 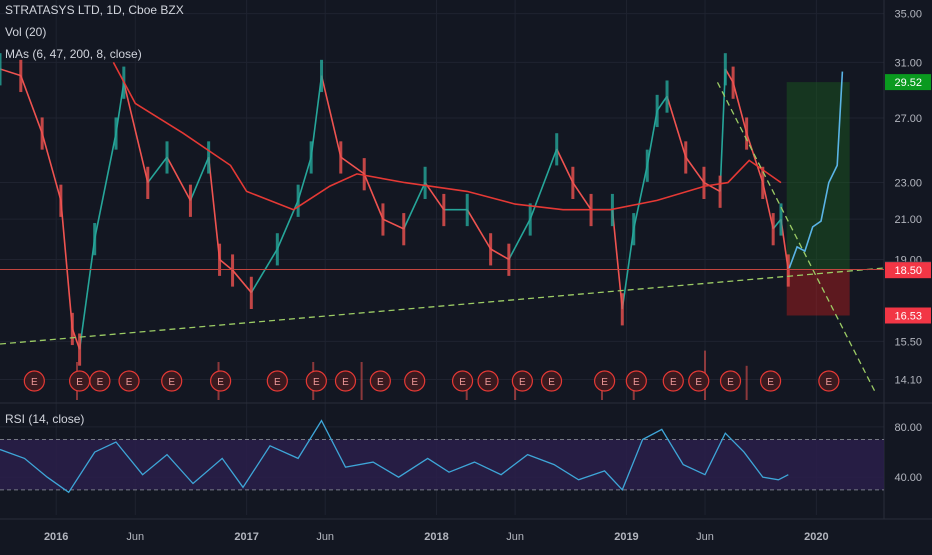 What do you see at coordinates (816, 537) in the screenshot?
I see `time-tick-label: 2020` at bounding box center [816, 537].